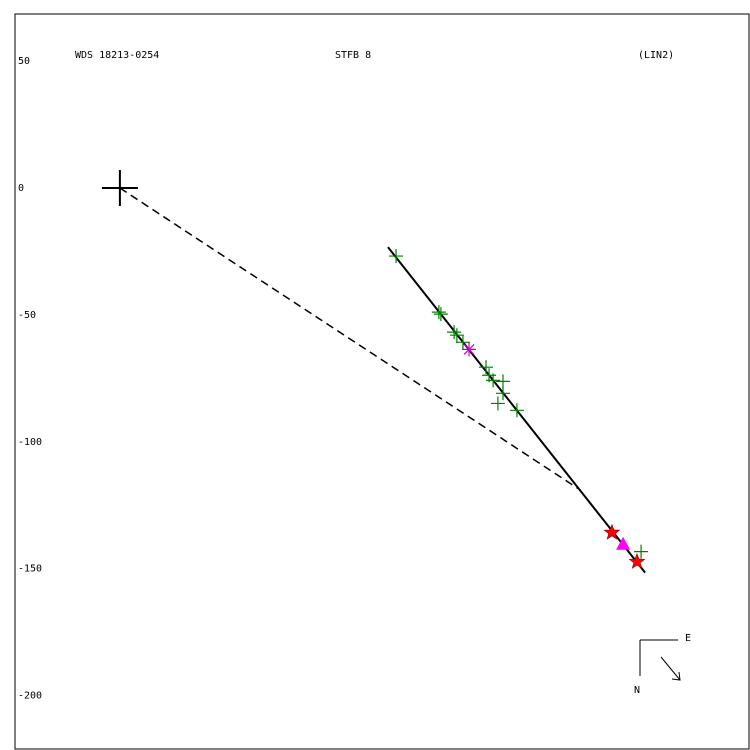 The image size is (750, 750). What do you see at coordinates (30, 695) in the screenshot?
I see `y-tick-label: -200` at bounding box center [30, 695].